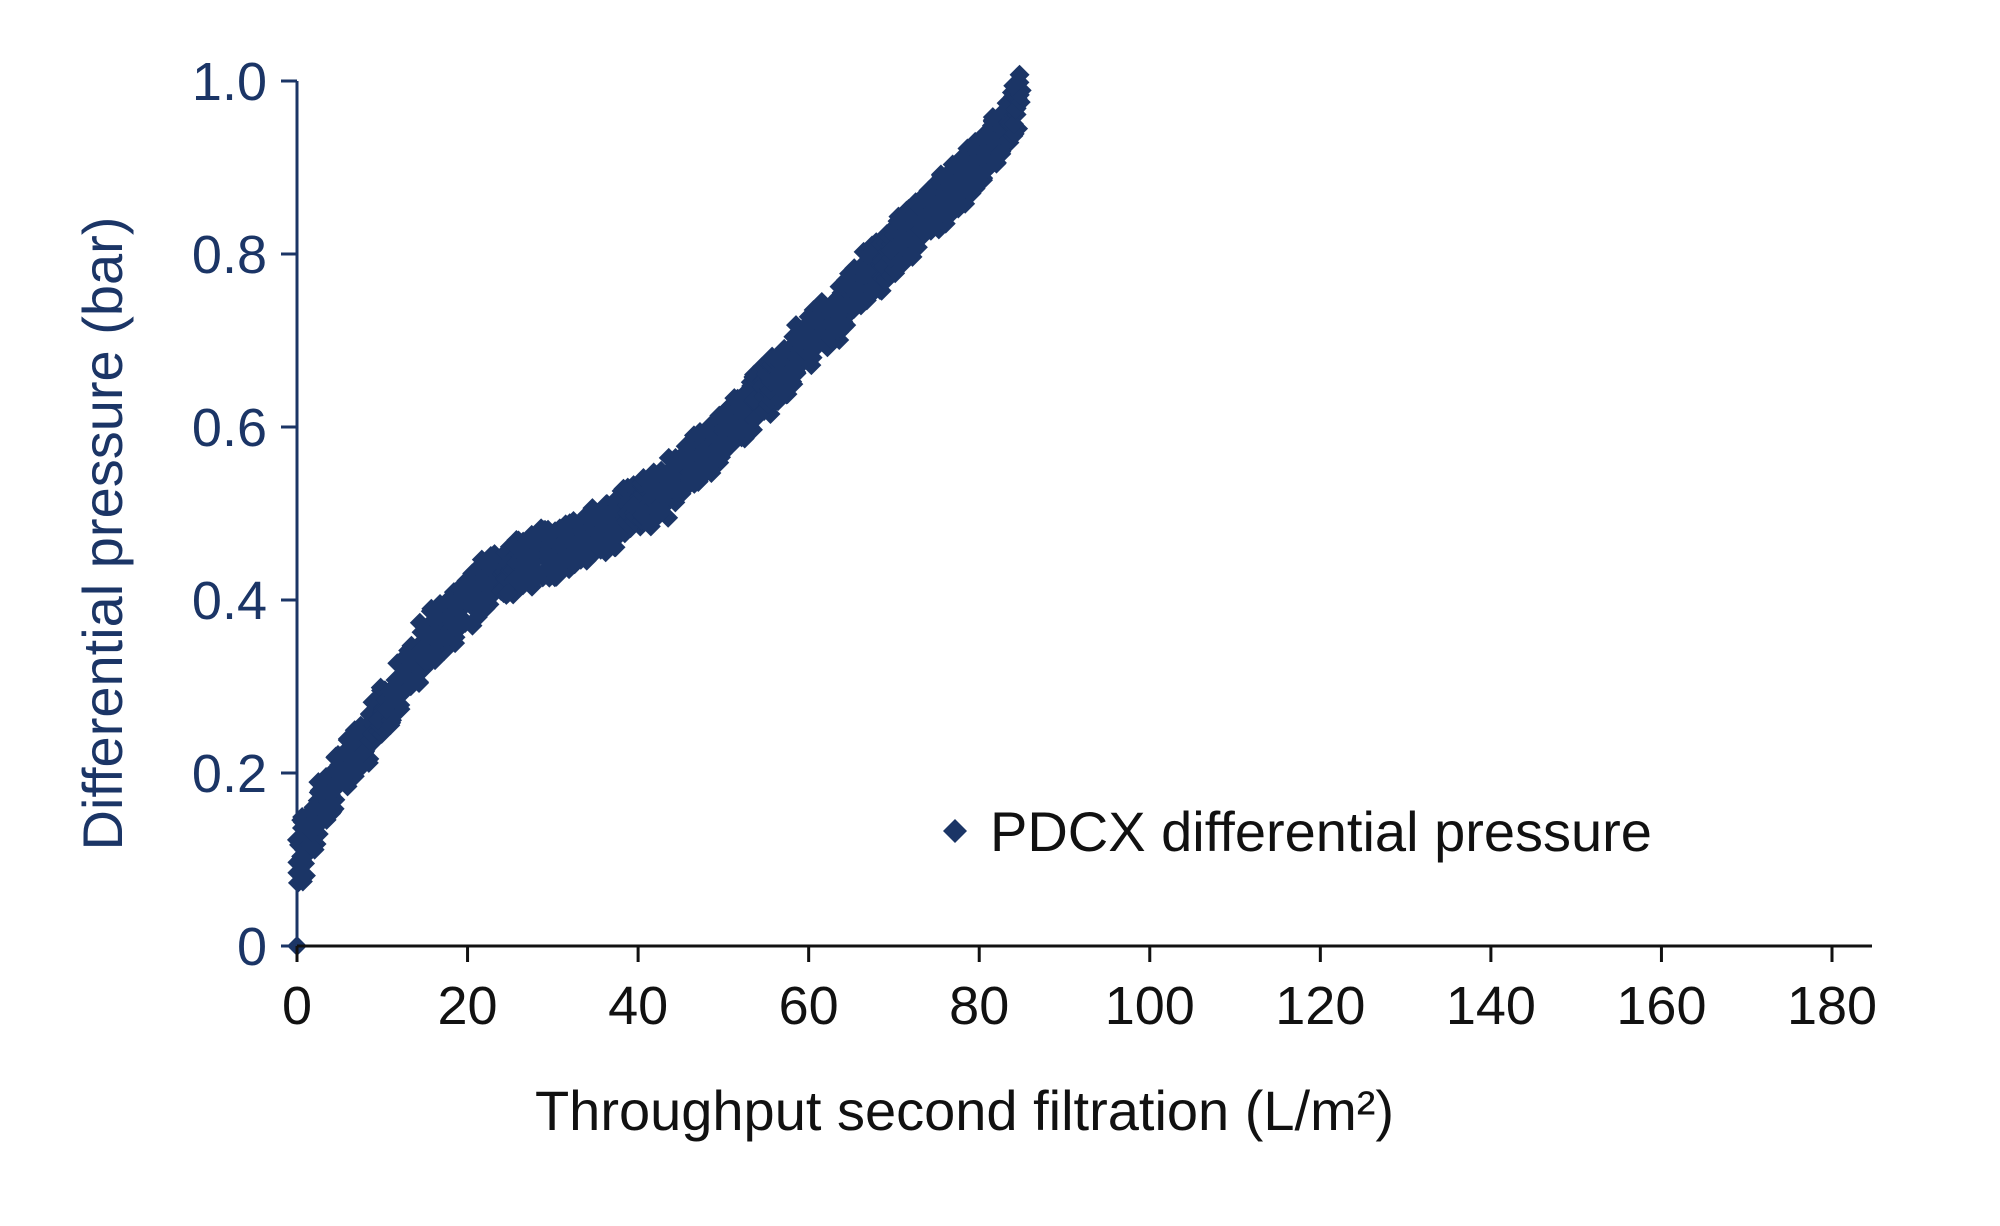  Describe the element at coordinates (468, 1006) in the screenshot. I see `x-tick-label: 20` at that location.